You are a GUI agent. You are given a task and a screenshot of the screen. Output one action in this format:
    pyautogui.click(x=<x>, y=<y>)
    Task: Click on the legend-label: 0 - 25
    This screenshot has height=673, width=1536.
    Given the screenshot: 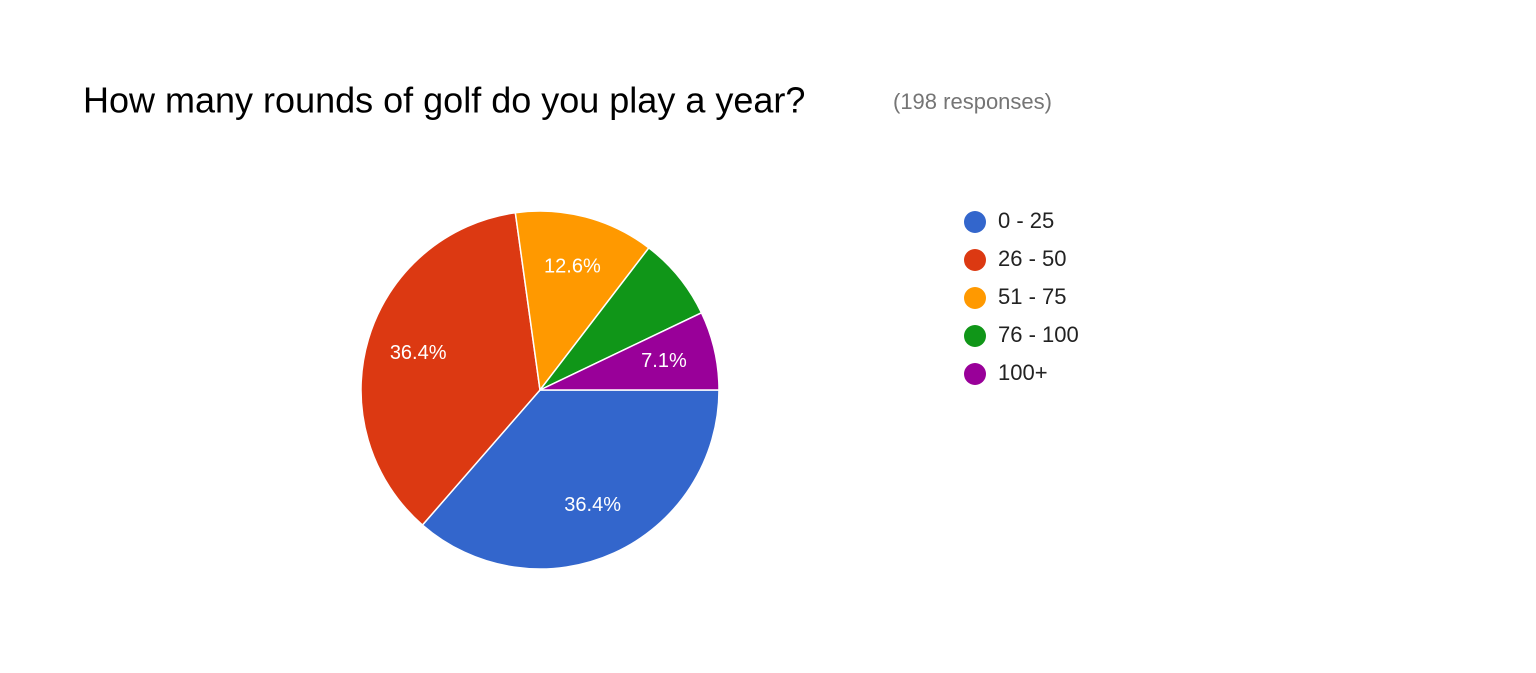 What is the action you would take?
    pyautogui.click(x=1026, y=220)
    